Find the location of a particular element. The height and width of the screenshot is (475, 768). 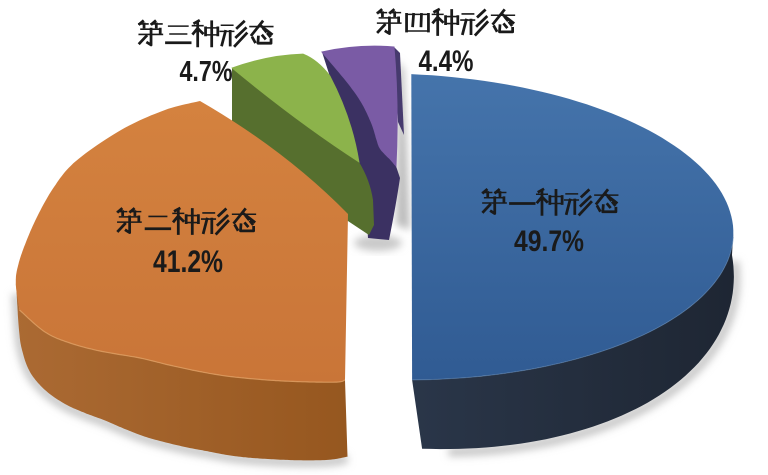

svg-text: 49.7% is located at coordinates (549, 241).